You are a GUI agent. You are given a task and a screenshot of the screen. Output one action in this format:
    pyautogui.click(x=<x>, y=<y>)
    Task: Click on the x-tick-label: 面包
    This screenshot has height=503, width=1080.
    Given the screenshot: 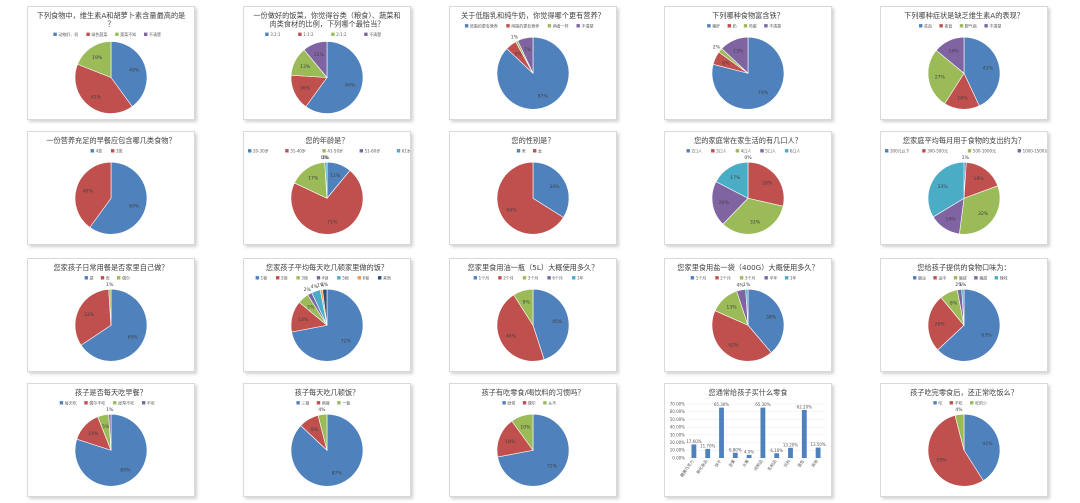 What is the action you would take?
    pyautogui.click(x=801, y=463)
    